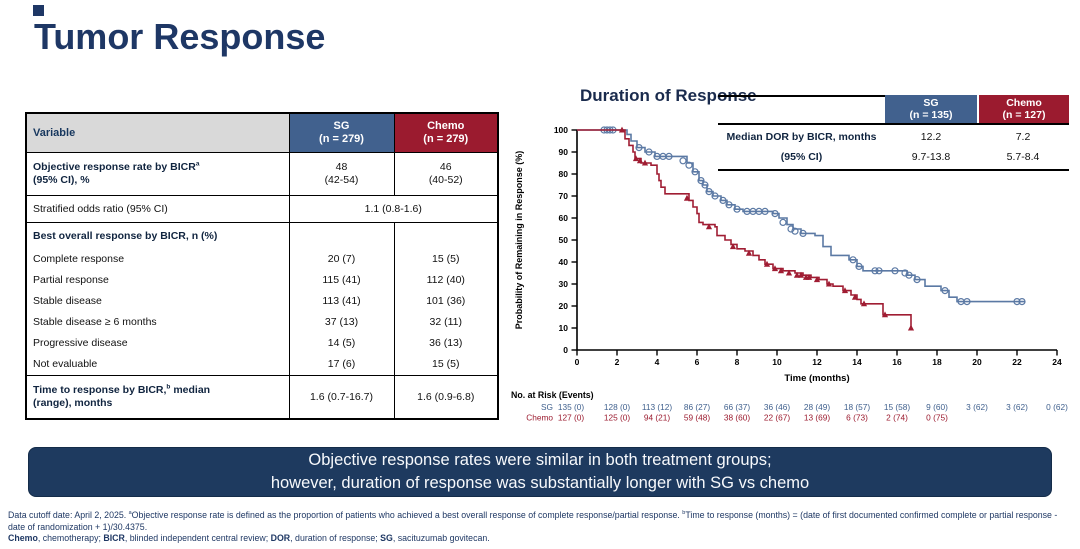 This screenshot has width=1080, height=549. What do you see at coordinates (445, 133) in the screenshot?
I see `chemo-column-header: Chemo (n = 279)` at bounding box center [445, 133].